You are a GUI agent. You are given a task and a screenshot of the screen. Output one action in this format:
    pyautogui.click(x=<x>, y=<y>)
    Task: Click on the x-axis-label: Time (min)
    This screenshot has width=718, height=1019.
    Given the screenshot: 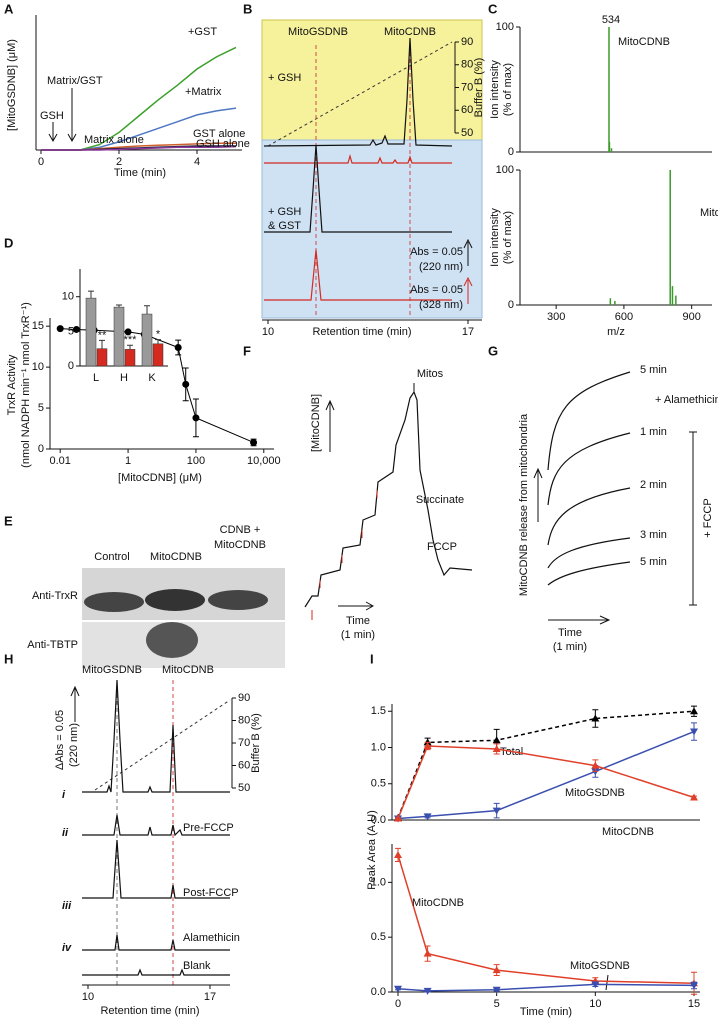 What is the action you would take?
    pyautogui.click(x=140, y=173)
    